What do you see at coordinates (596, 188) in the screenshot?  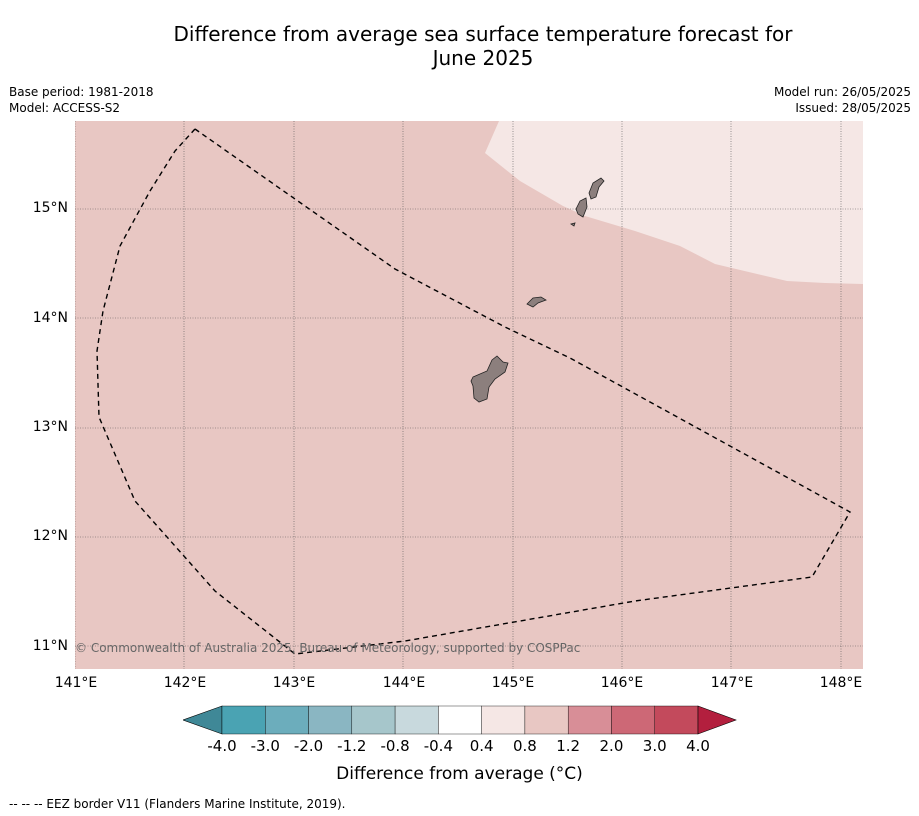 I see `saipan-island` at bounding box center [596, 188].